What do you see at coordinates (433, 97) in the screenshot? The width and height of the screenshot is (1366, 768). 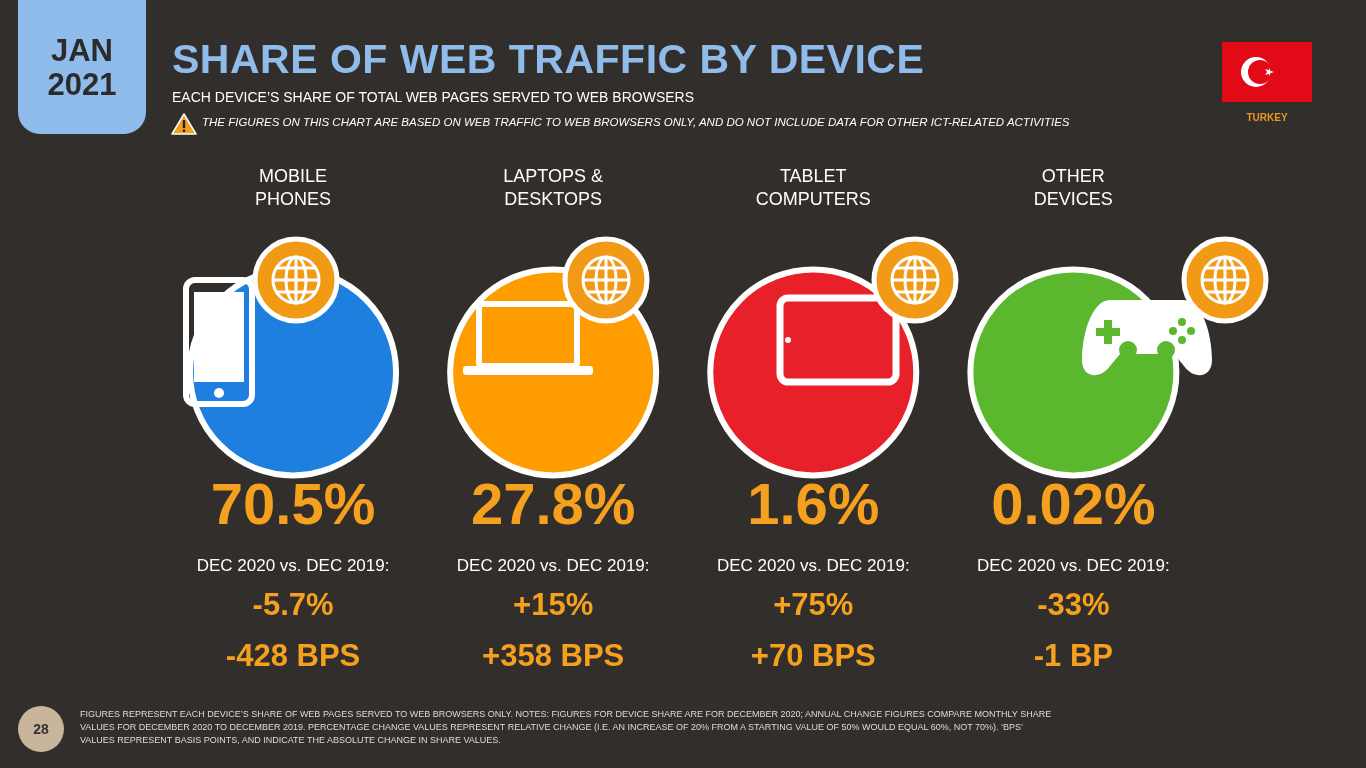 I see `text: EACH DEVICE’S SHARE OF TOTAL WEB PAGES SERVED TO WEB BROWSERS` at bounding box center [433, 97].